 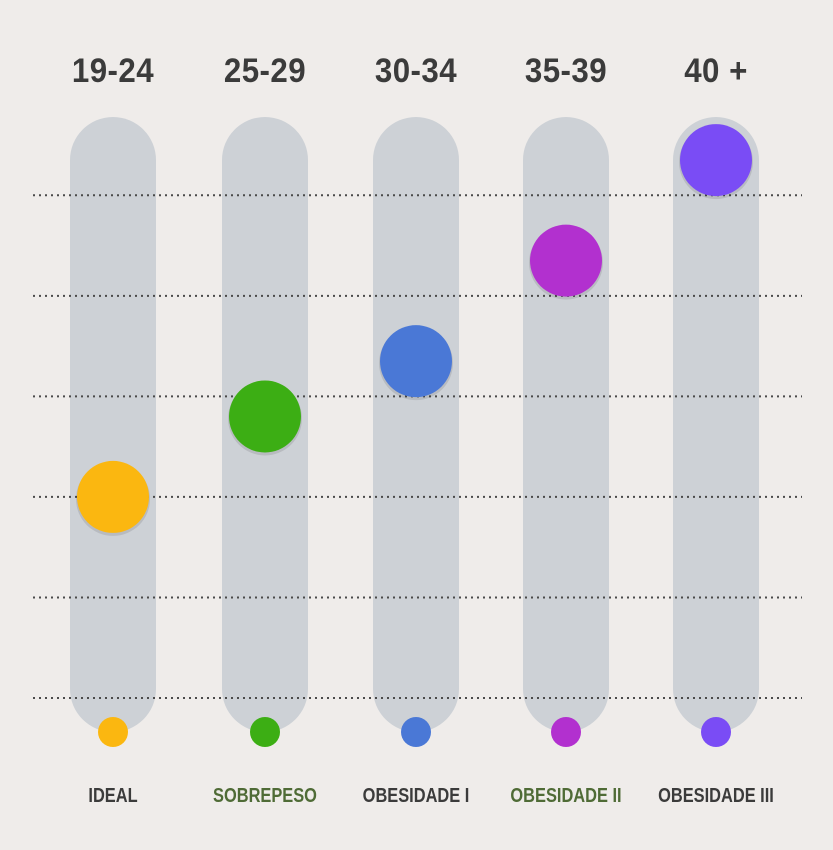 I want to click on range-label: 35-39, so click(x=566, y=71).